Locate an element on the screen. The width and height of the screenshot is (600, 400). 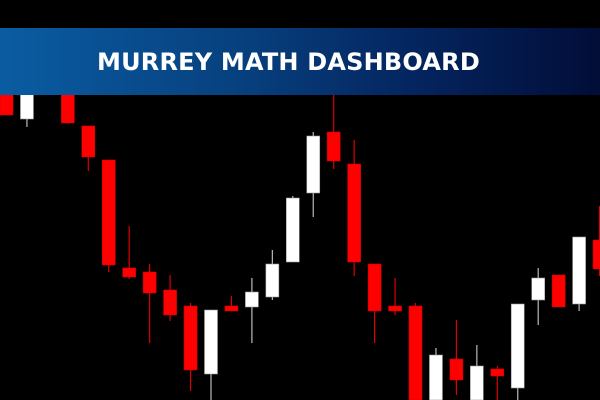
banner-title: MURREY MATH DASHBOARD is located at coordinates (288, 61).